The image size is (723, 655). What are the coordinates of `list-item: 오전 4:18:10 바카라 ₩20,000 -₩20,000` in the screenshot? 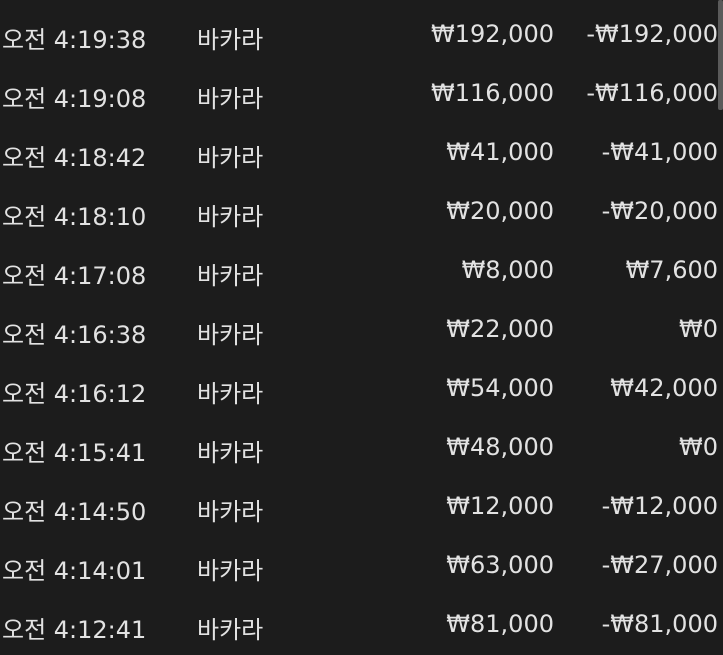 It's located at (359, 212).